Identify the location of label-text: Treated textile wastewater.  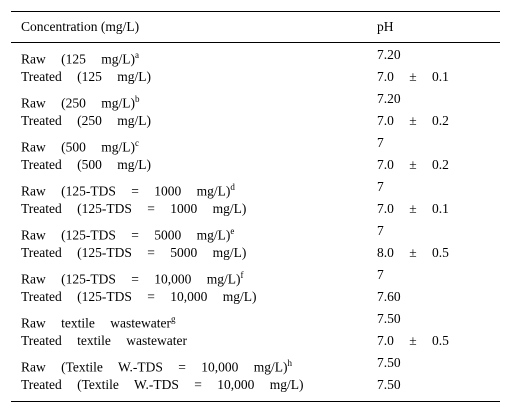
(104, 340).